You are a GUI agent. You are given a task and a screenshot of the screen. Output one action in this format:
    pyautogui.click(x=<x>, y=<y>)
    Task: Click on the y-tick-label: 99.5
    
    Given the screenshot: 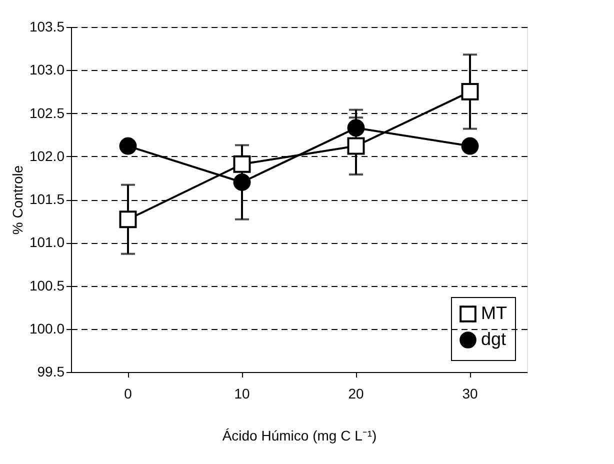 What is the action you would take?
    pyautogui.click(x=51, y=372)
    